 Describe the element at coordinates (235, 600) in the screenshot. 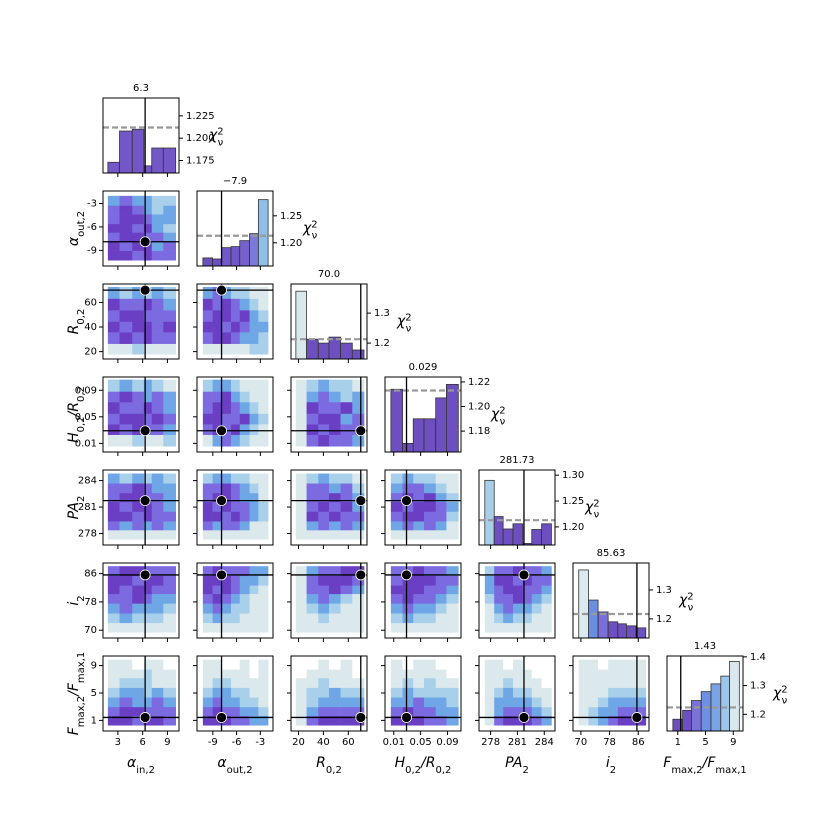

I see `panel-frame` at that location.